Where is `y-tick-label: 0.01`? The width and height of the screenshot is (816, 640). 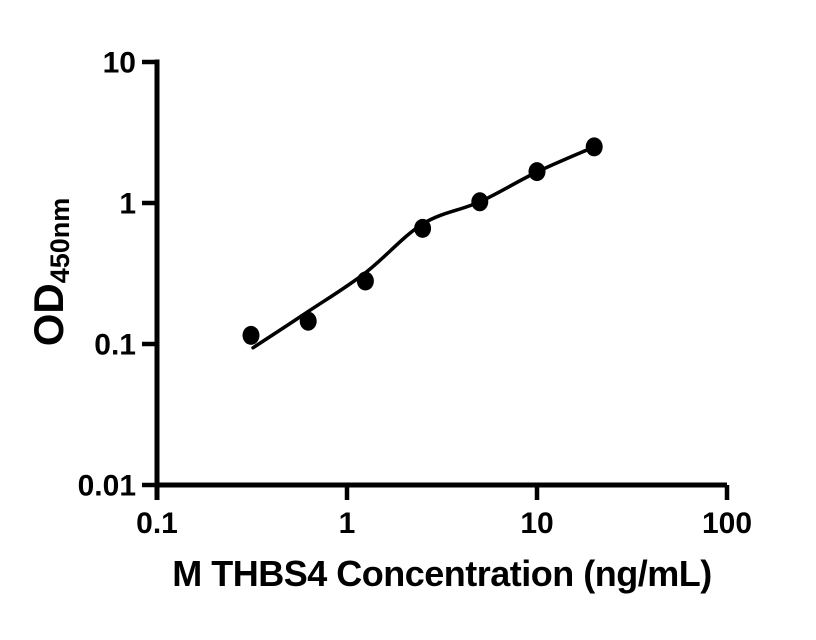 y-tick-label: 0.01 is located at coordinates (107, 486).